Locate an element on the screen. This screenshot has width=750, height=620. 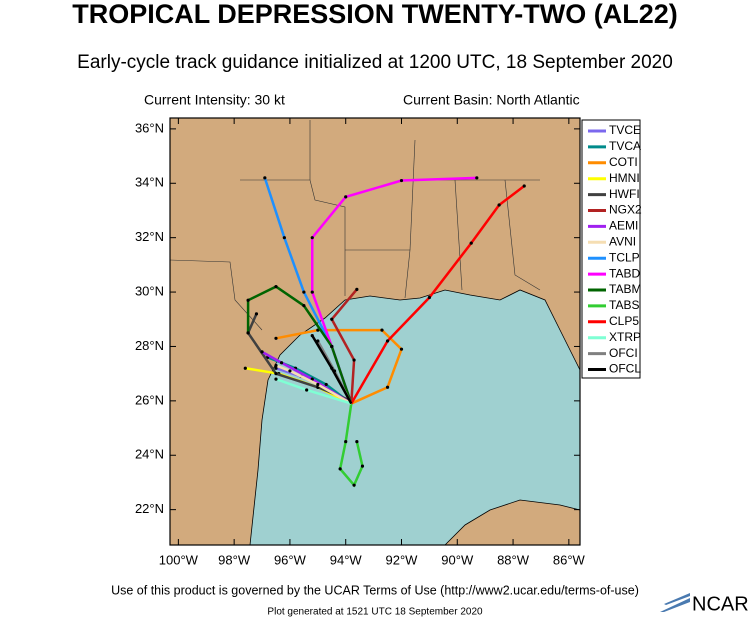
legend-label: AVNI is located at coordinates (622, 241).